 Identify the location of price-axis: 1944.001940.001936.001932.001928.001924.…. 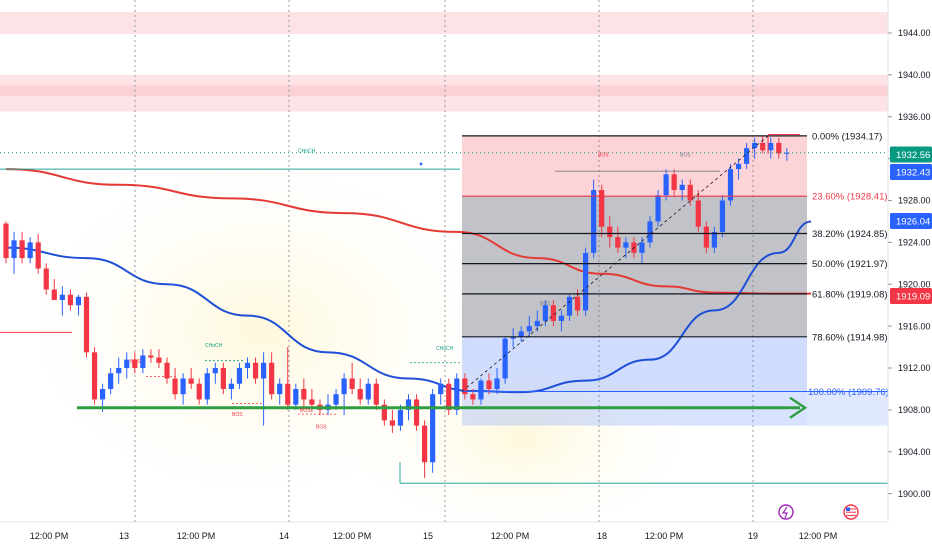
(909, 275).